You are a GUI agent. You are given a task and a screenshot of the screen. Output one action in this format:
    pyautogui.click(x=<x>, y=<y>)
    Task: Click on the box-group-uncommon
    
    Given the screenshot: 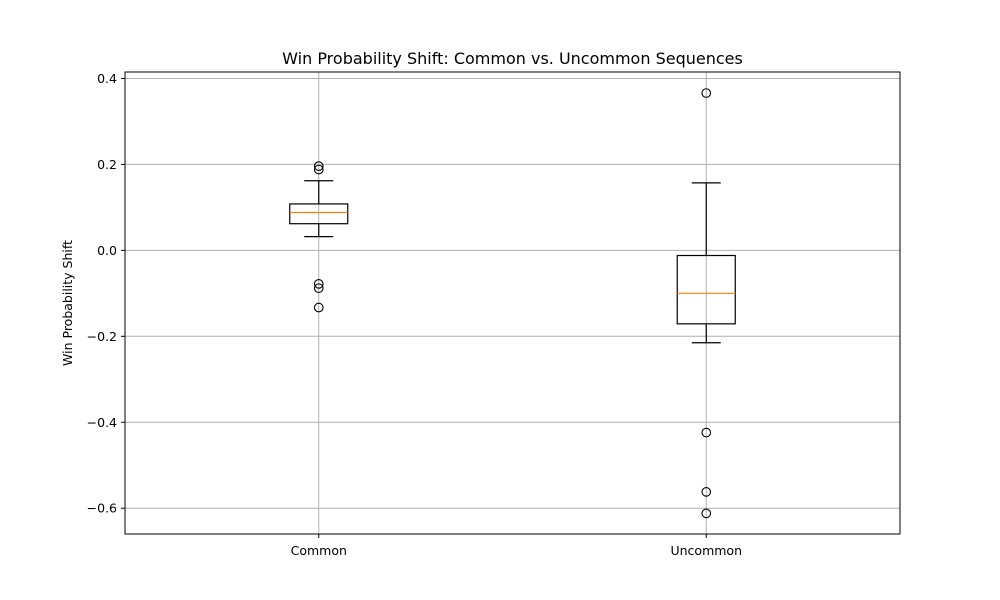 What is the action you would take?
    pyautogui.click(x=706, y=303)
    